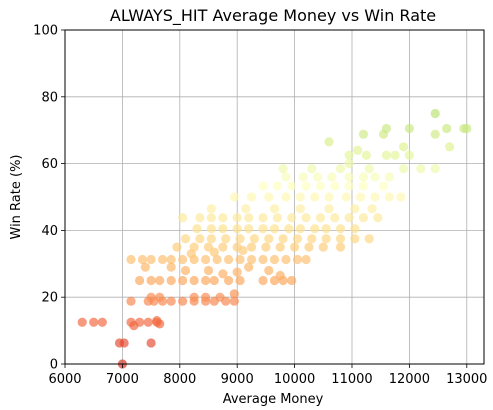 This screenshot has width=493, height=410. I want to click on x-tick-label: 11000, so click(351, 379).